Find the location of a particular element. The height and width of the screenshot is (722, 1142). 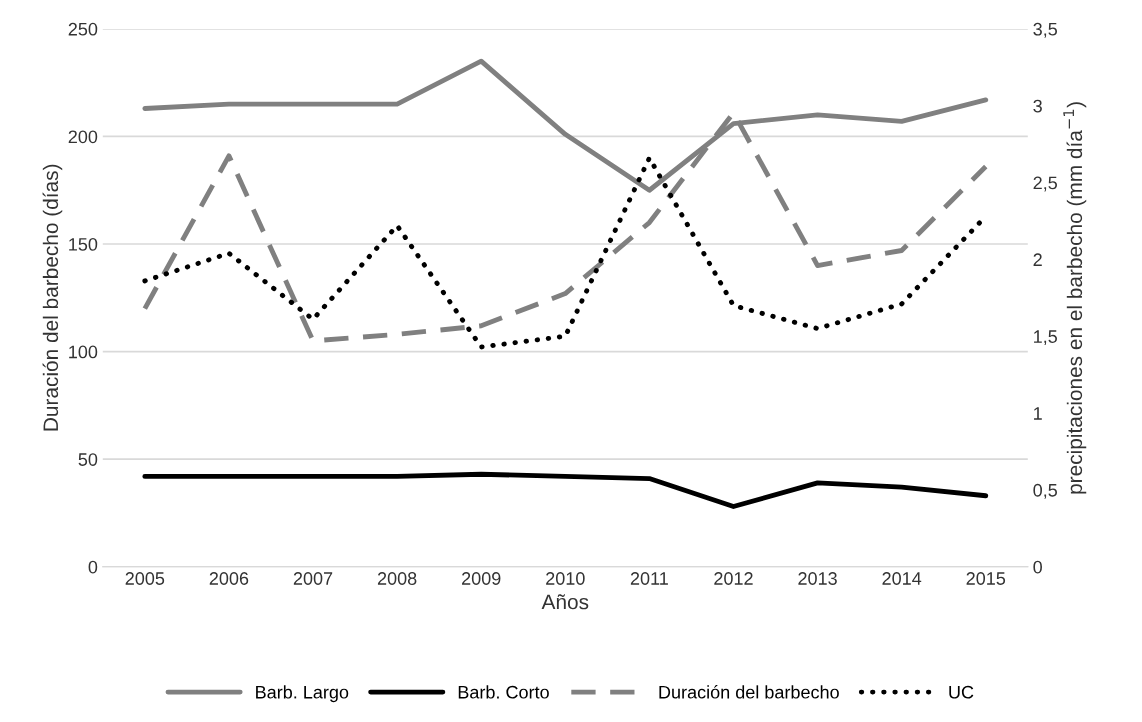

y-tick-label: 150 is located at coordinates (83, 244).